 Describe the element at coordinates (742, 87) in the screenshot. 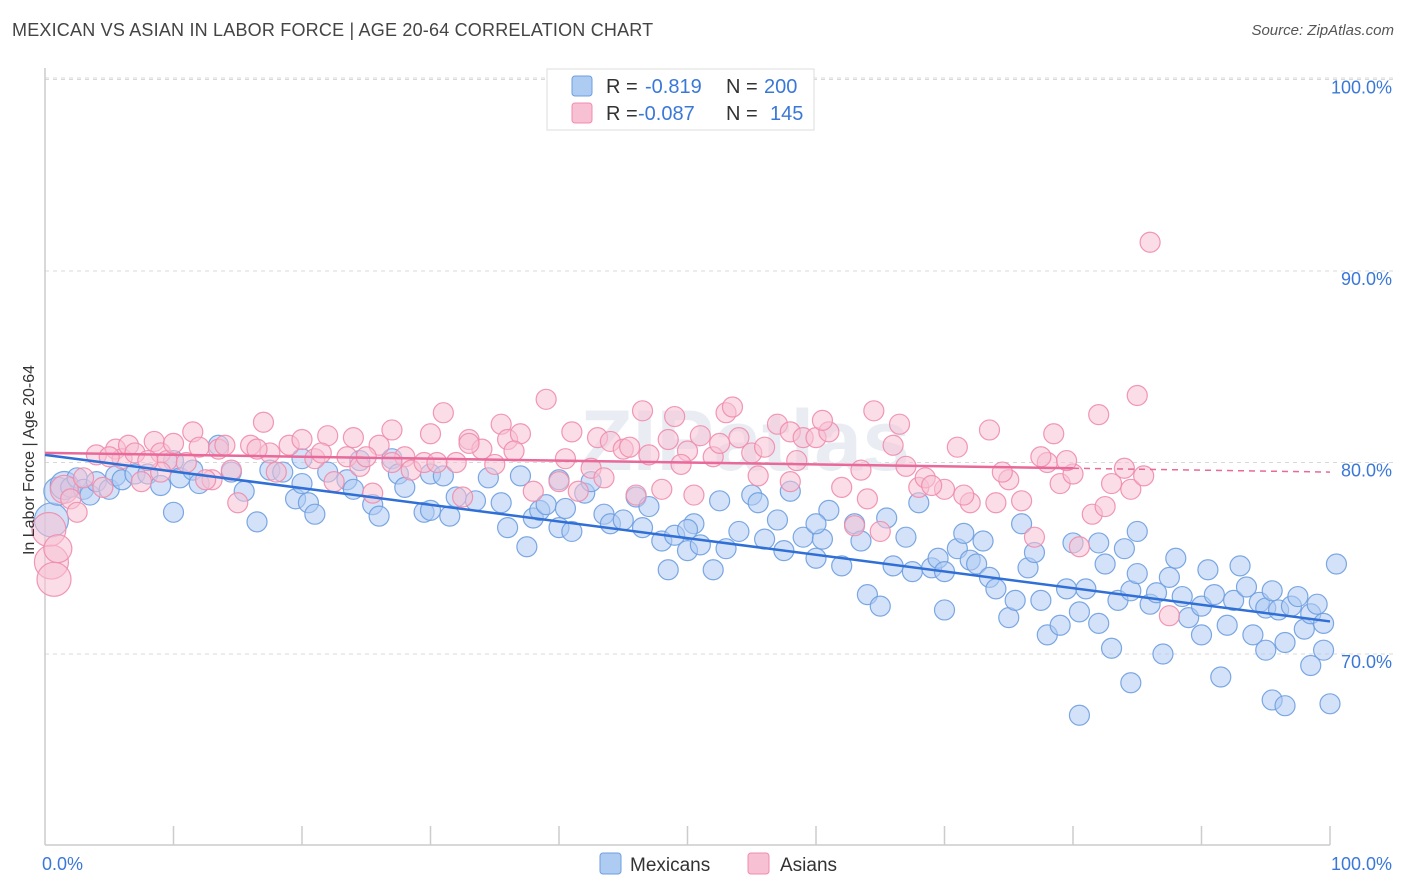

I see `legend-n-label-1: N =` at that location.